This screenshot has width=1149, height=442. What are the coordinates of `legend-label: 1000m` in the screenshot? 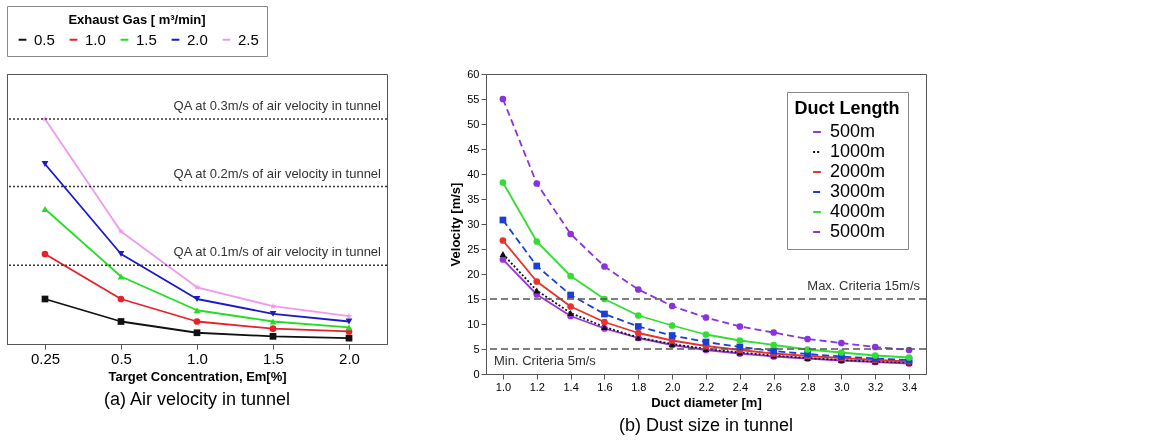 It's located at (858, 151).